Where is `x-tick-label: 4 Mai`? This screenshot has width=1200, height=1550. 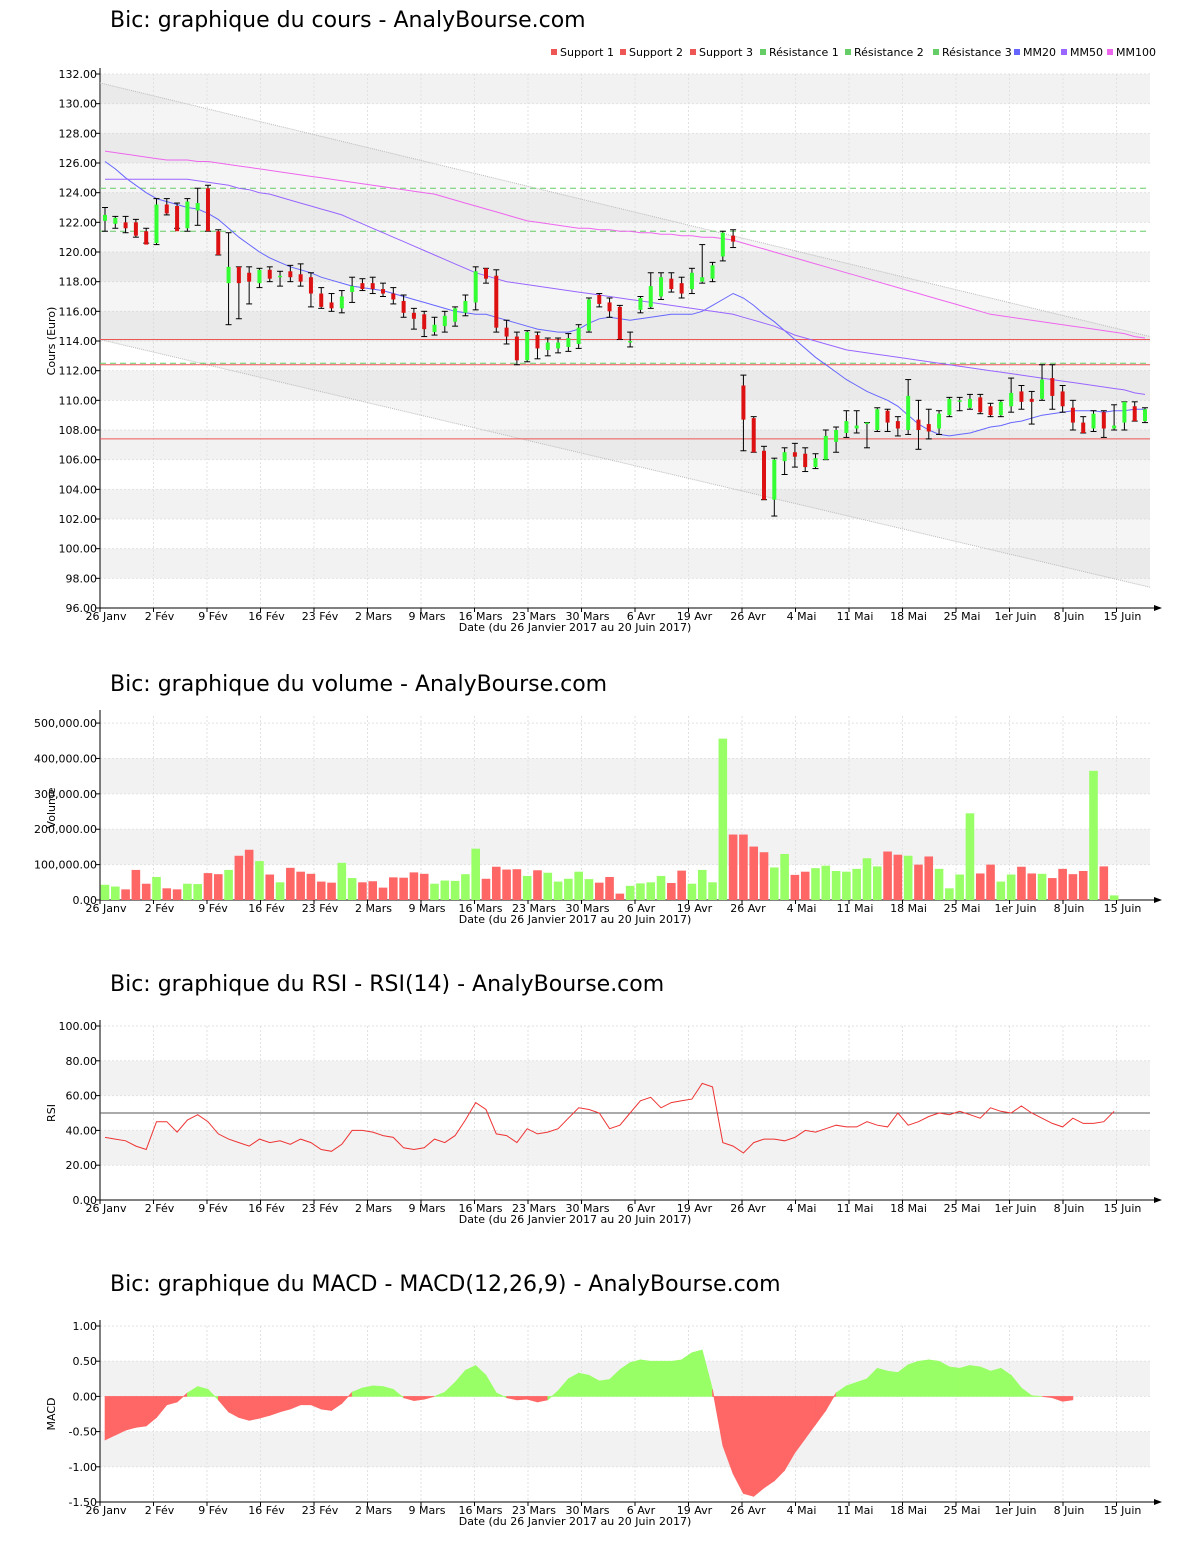 x-tick-label: 4 Mai is located at coordinates (802, 1208).